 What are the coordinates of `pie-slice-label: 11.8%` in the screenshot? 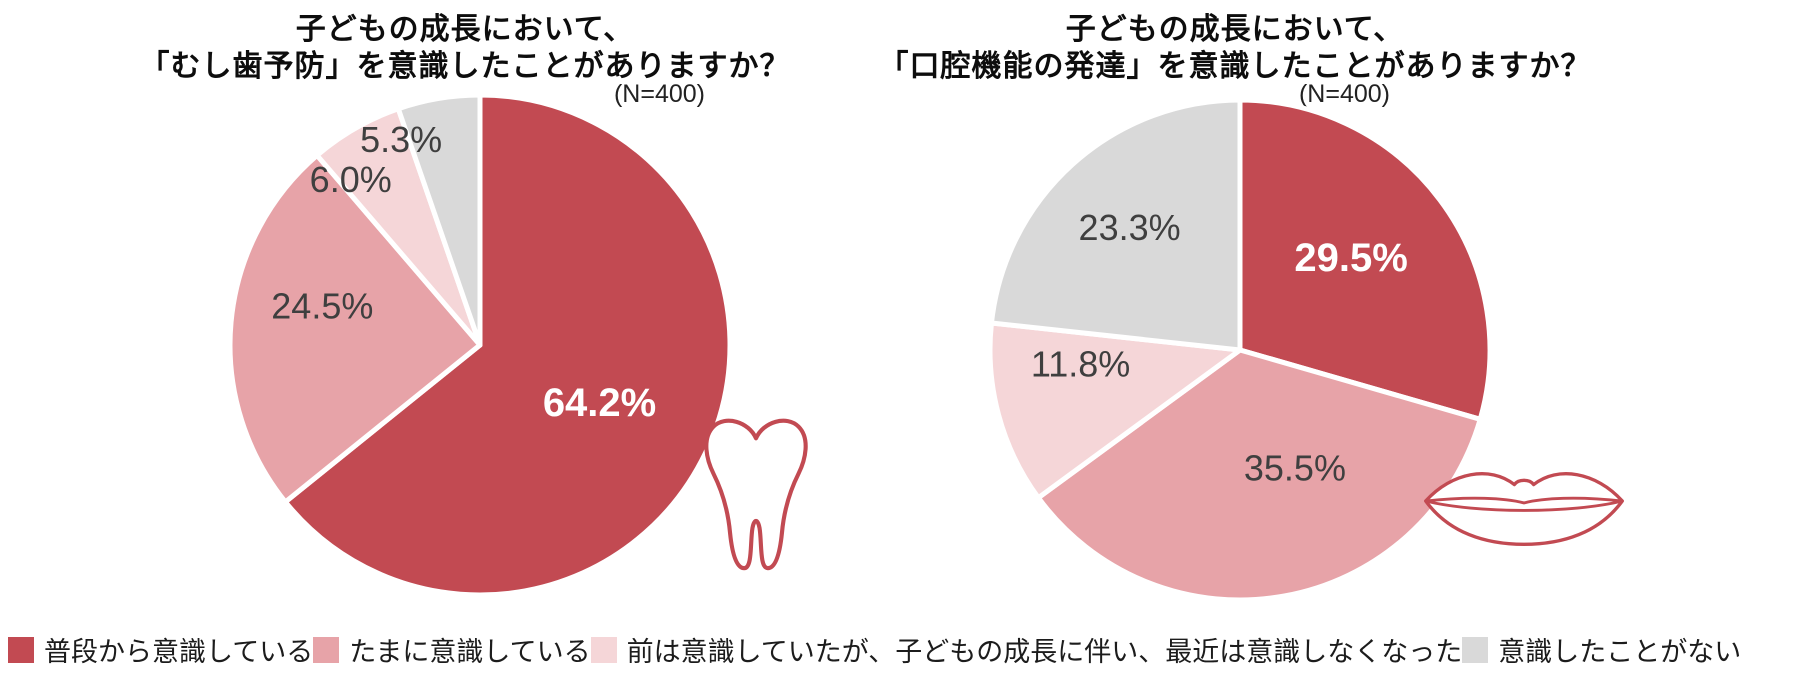 It's located at (1080, 364).